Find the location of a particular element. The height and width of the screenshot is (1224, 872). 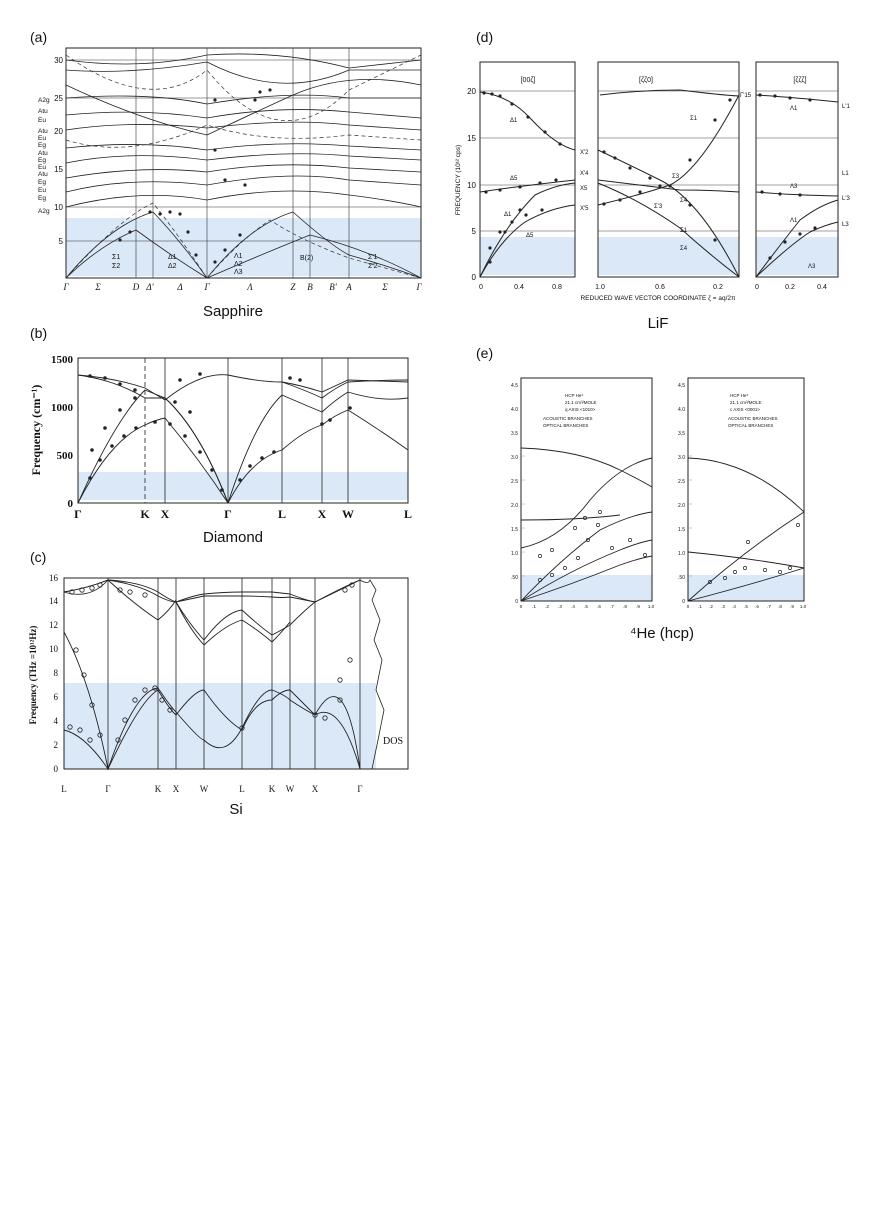

panel-a-branches is located at coordinates (243, 166).